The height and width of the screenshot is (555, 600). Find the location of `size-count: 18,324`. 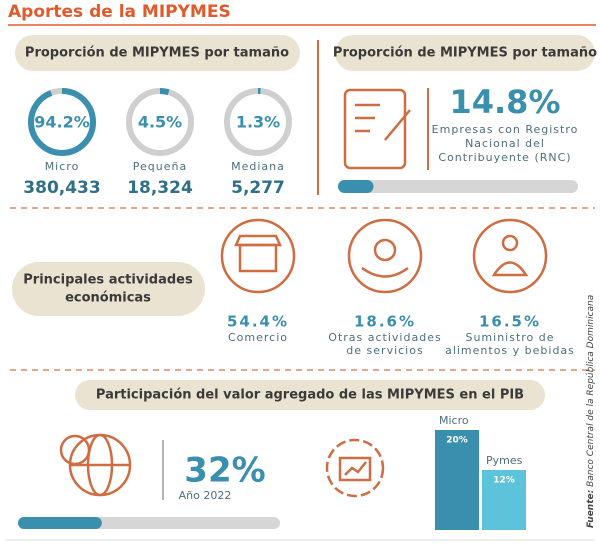

size-count: 18,324 is located at coordinates (160, 188).